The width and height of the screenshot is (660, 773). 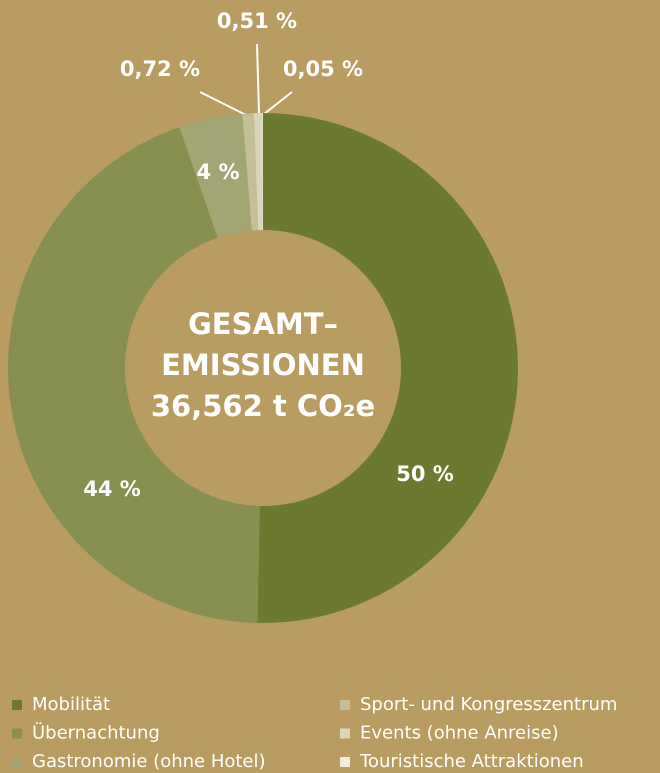 I want to click on data-label: 44 %, so click(x=112, y=489).